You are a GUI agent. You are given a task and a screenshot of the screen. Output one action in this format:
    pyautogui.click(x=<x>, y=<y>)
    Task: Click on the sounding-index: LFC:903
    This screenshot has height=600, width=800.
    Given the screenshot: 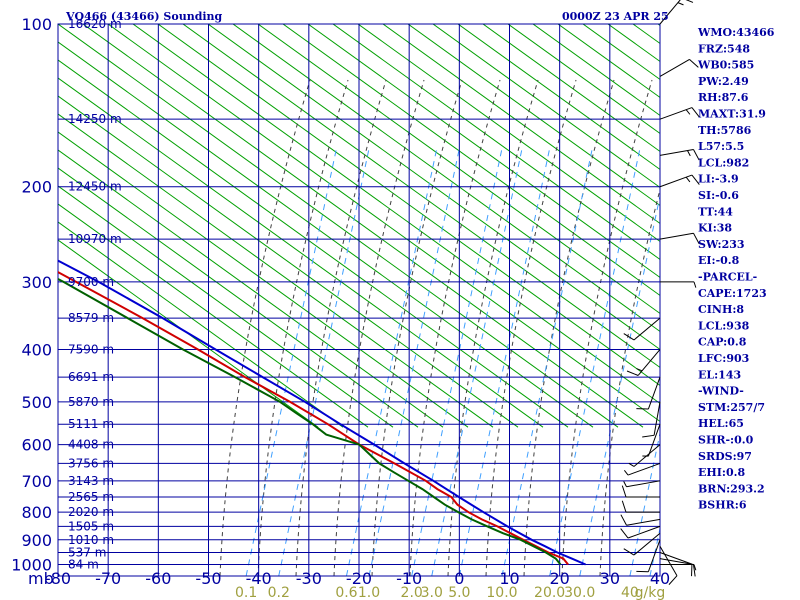 What is the action you would take?
    pyautogui.click(x=723, y=358)
    